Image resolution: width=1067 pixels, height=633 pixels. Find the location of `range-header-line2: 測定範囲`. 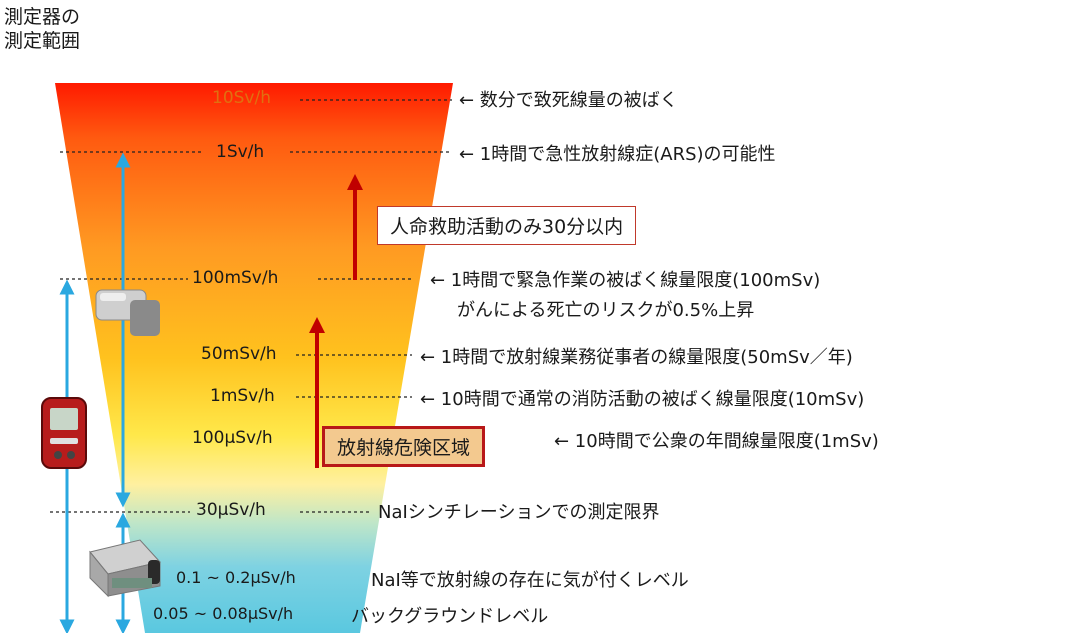

range-header-line2: 測定範囲 is located at coordinates (42, 41).